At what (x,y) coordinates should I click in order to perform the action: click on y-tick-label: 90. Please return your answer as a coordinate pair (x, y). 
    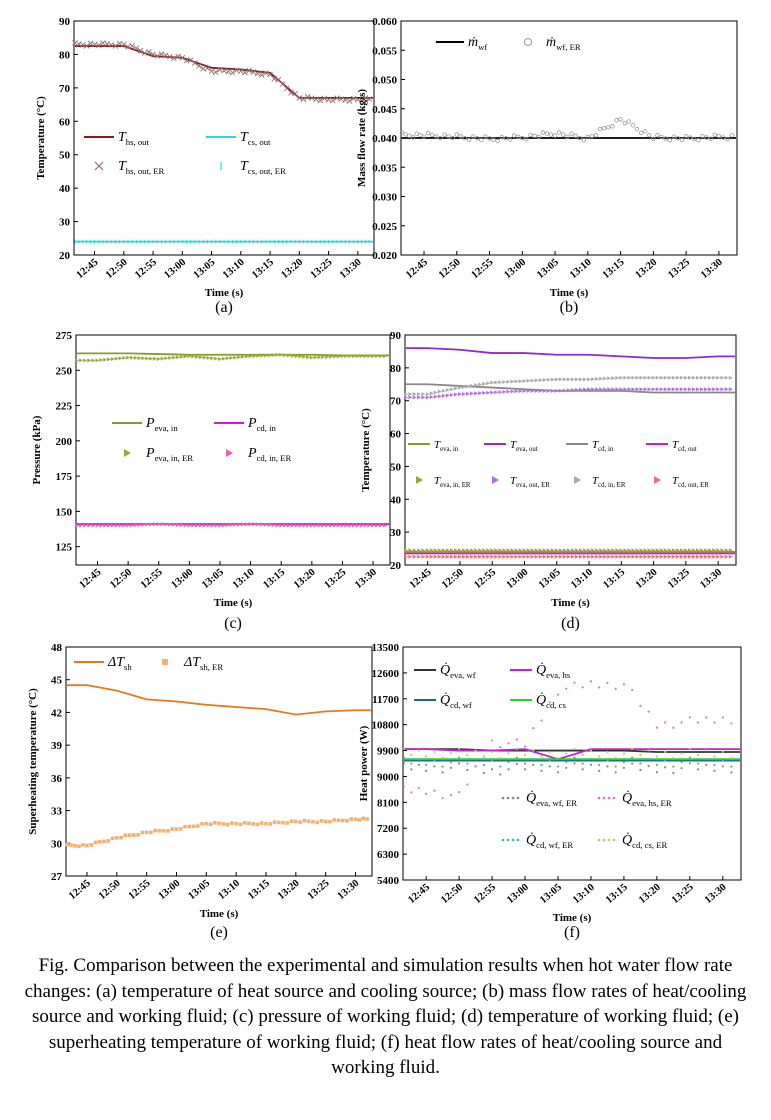
    Looking at the image, I should click on (65, 22).